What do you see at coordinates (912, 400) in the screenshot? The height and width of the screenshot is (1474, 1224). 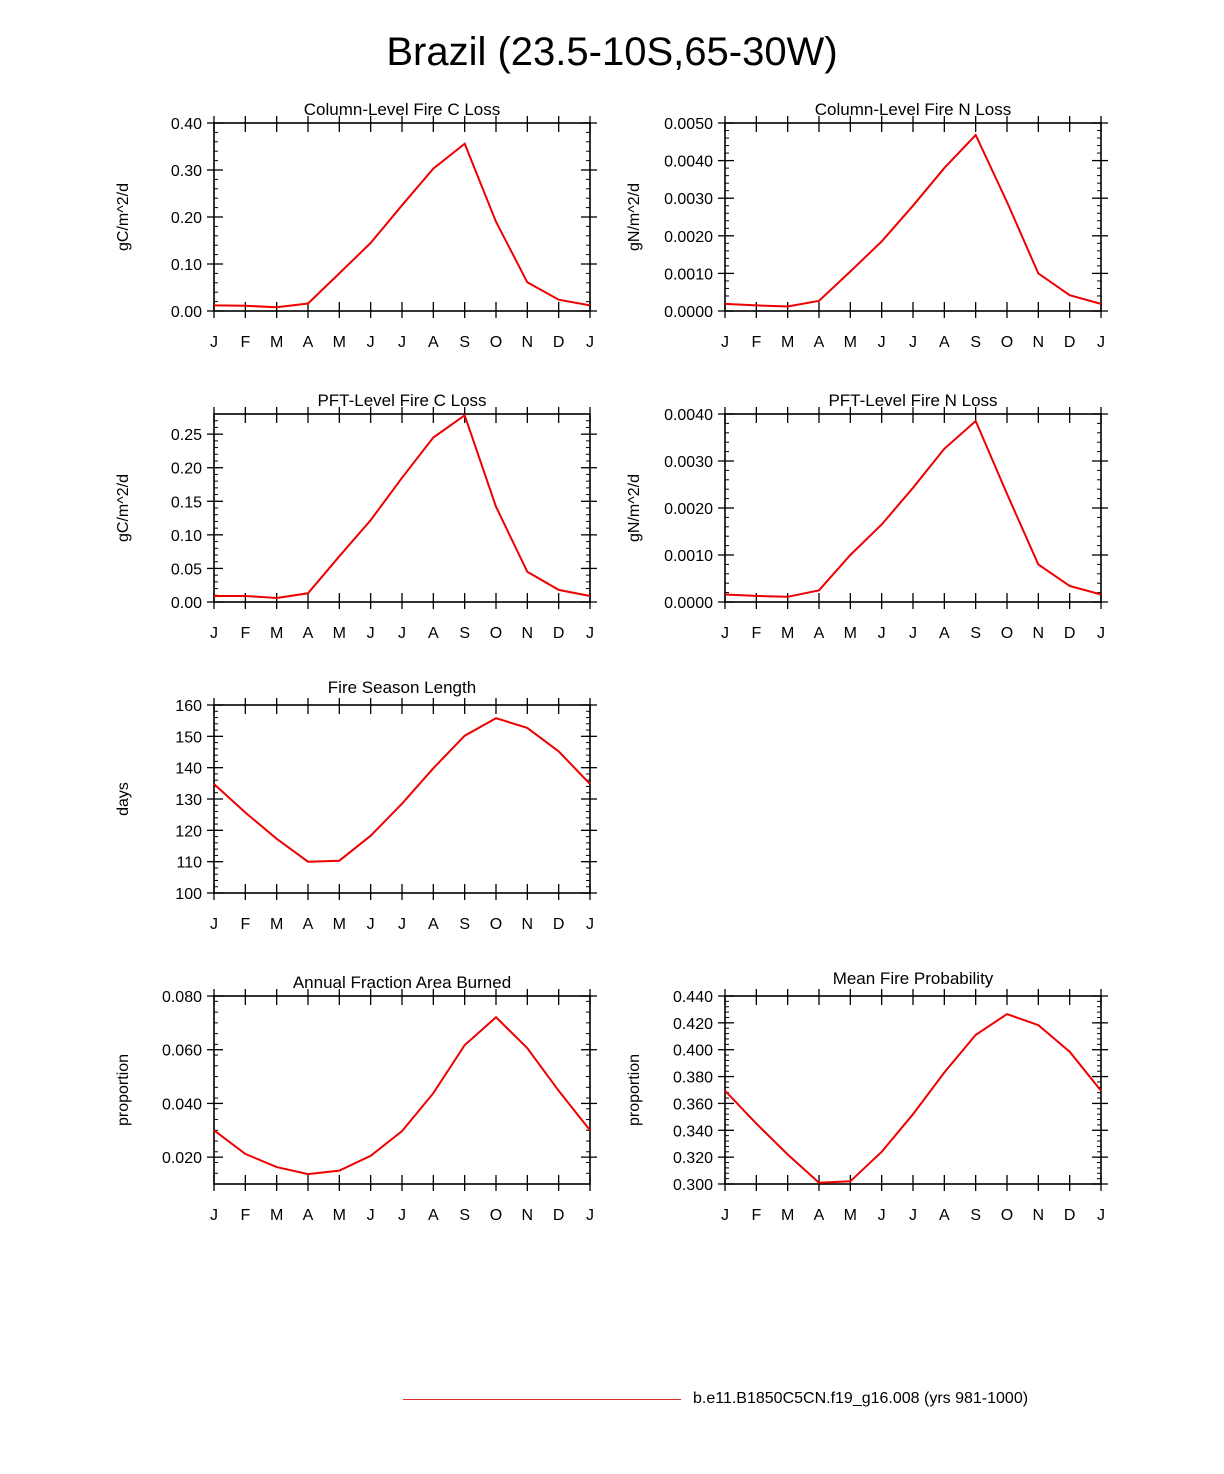 I see `panel-title: PFT-Level Fire N Loss` at bounding box center [912, 400].